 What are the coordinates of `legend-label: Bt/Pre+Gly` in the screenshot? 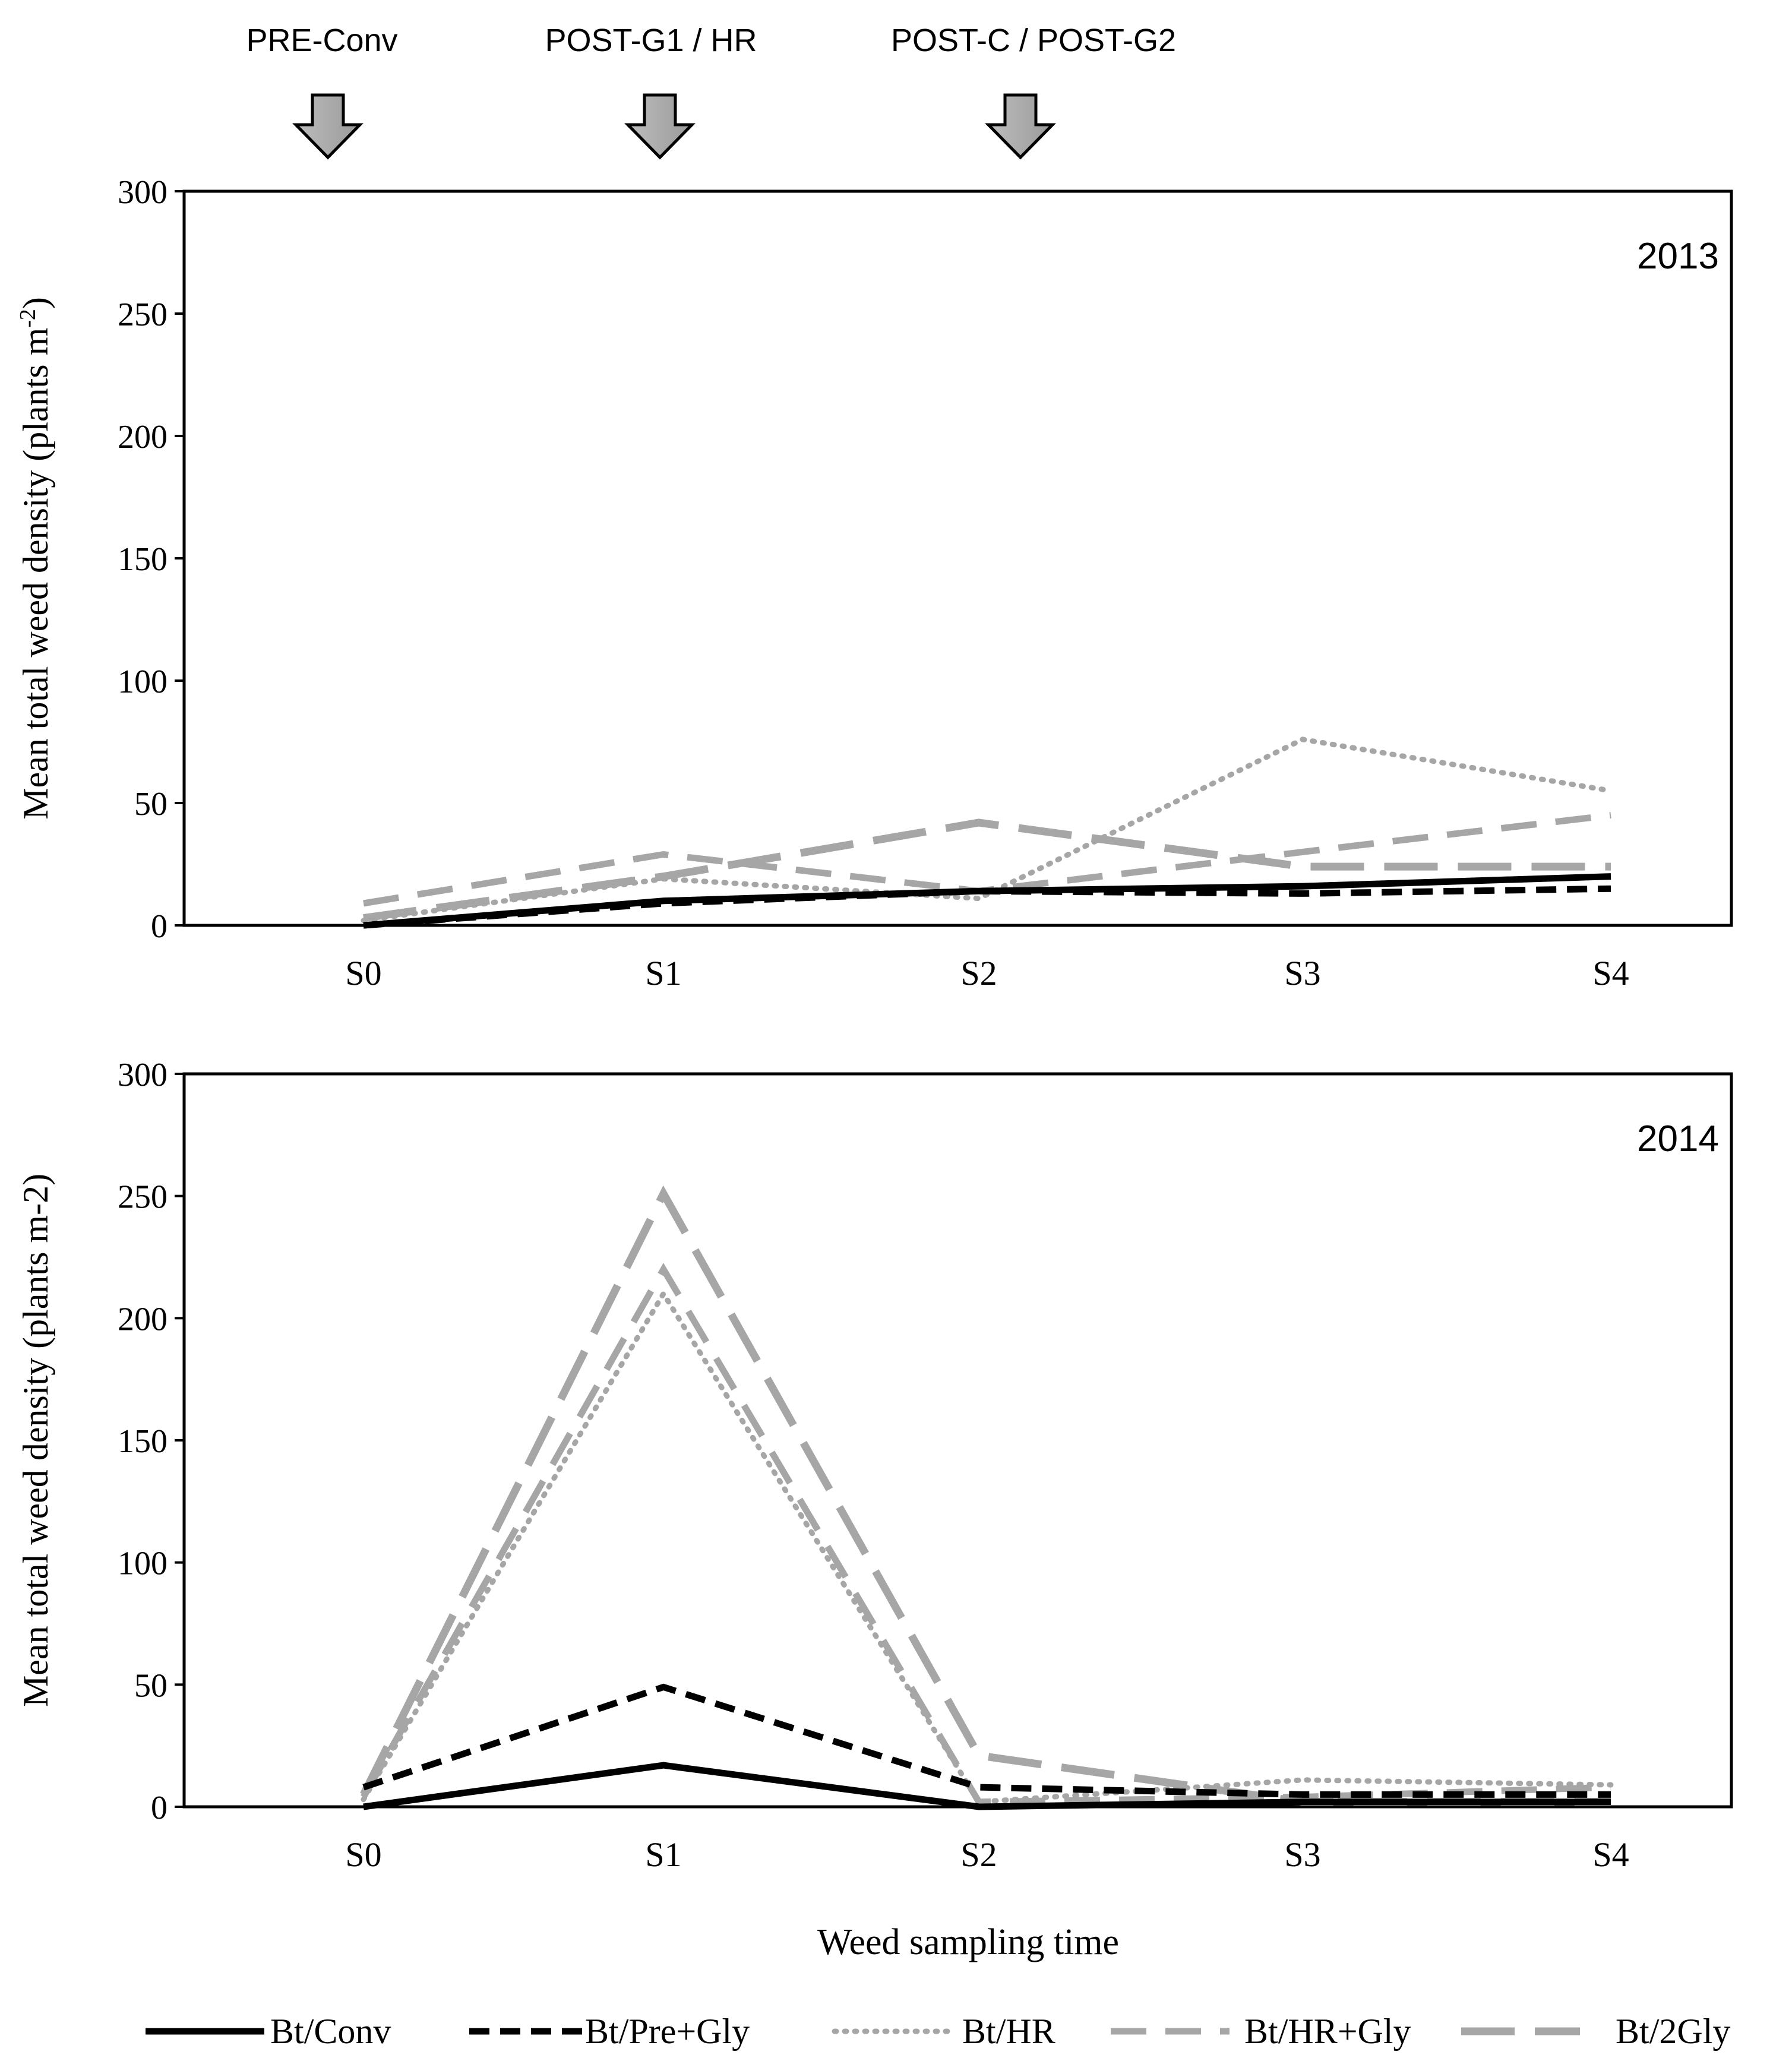 It's located at (667, 2031).